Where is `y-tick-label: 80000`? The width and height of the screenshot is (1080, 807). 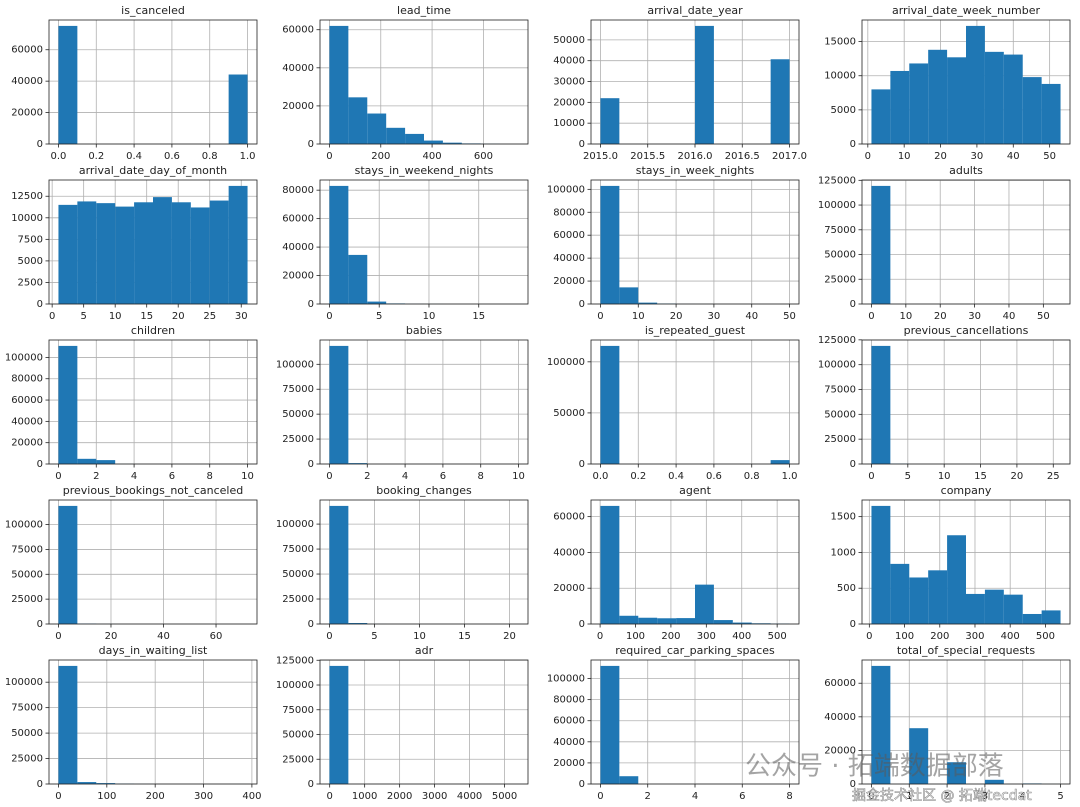 y-tick-label: 80000 is located at coordinates (569, 700).